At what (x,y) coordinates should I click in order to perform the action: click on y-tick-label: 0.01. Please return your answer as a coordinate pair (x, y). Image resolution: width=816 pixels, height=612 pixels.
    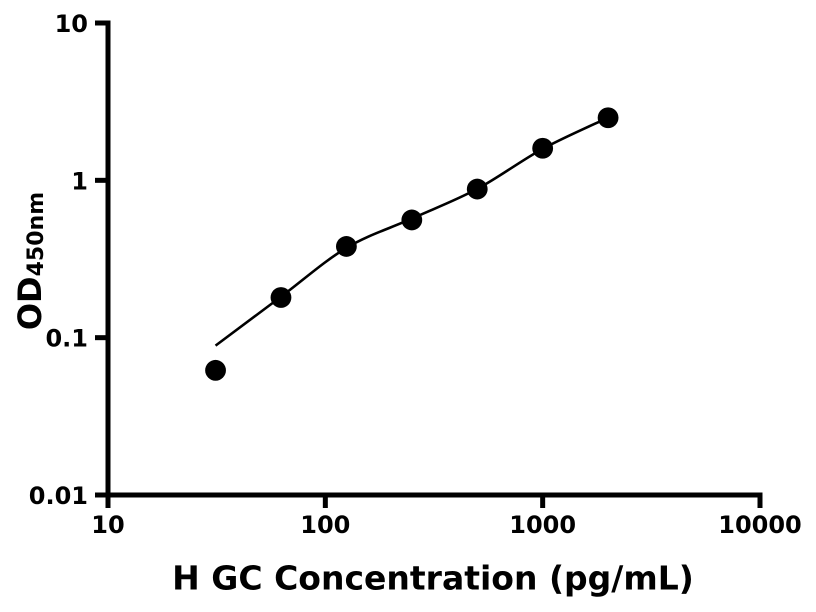
    Looking at the image, I should click on (58, 496).